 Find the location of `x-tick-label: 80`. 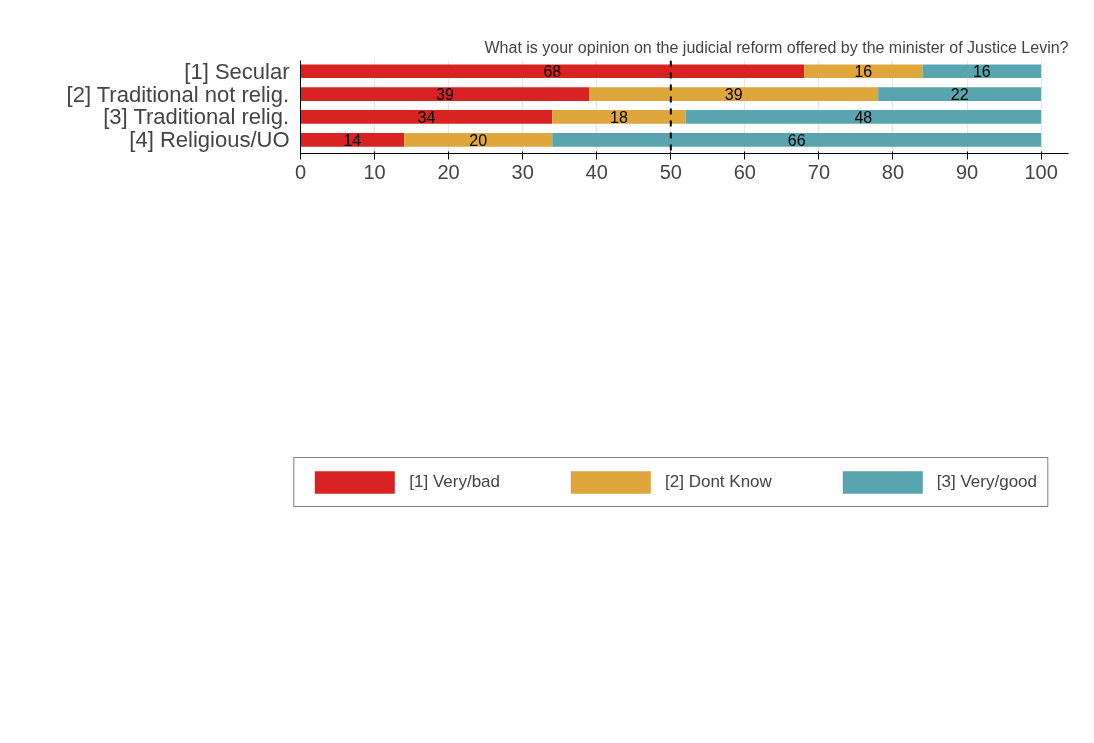

x-tick-label: 80 is located at coordinates (893, 171).